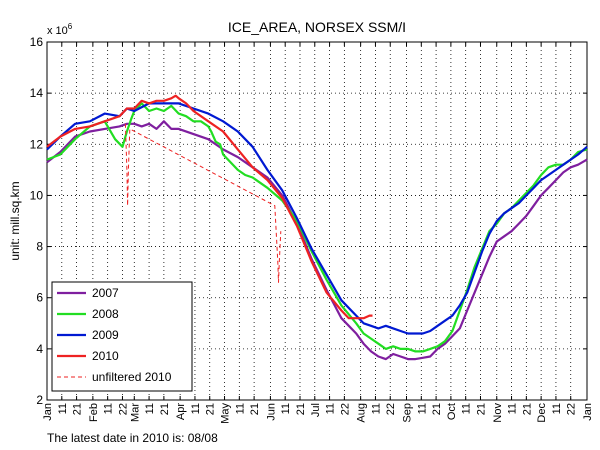  What do you see at coordinates (226, 413) in the screenshot?
I see `x-tick-label: May` at bounding box center [226, 413].